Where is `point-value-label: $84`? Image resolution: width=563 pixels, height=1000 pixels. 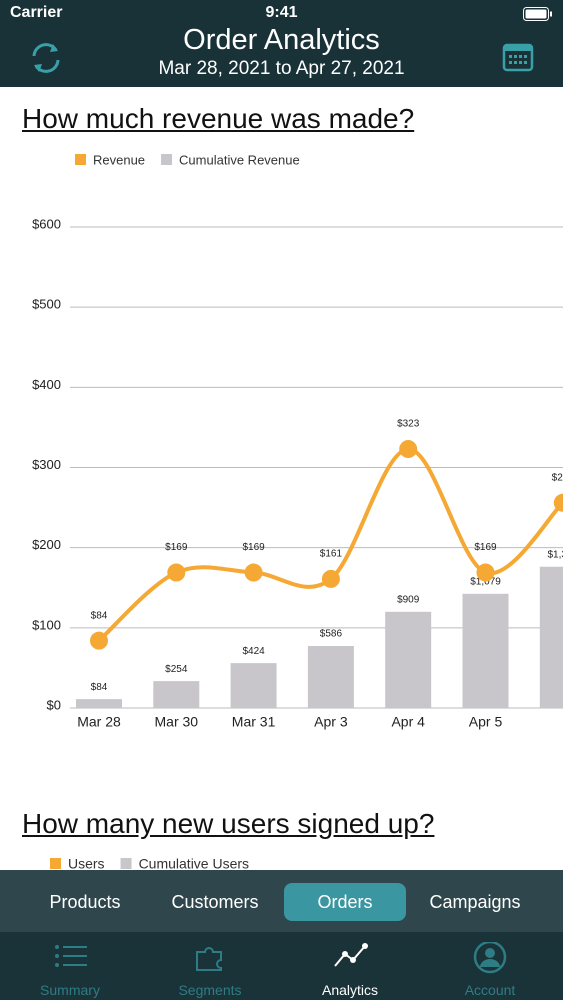 point-value-label: $84 is located at coordinates (99, 615).